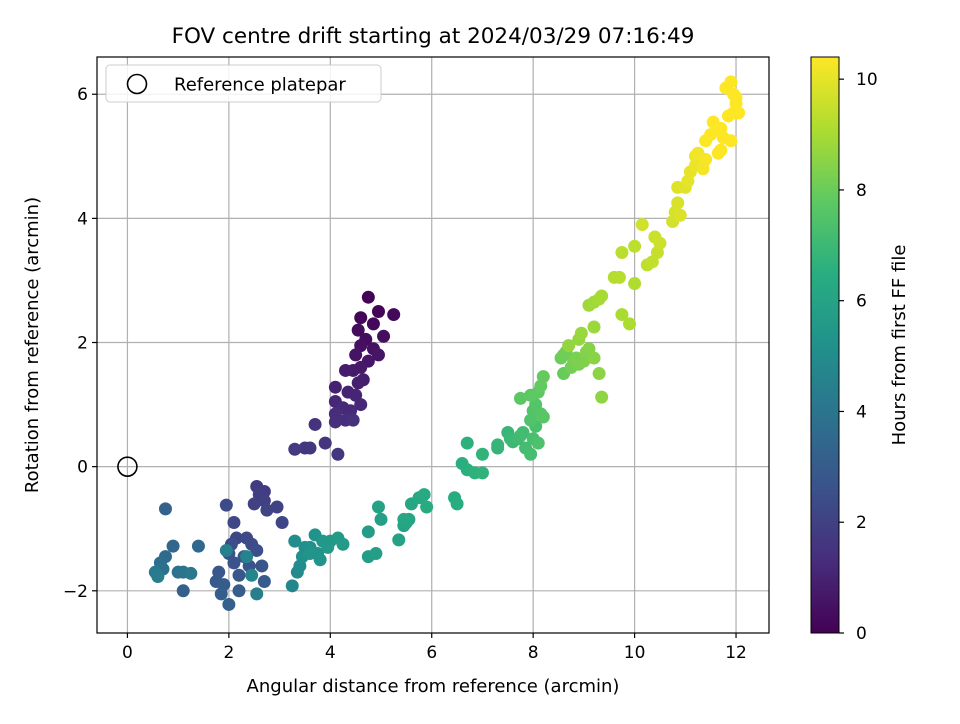 The width and height of the screenshot is (960, 724). Describe the element at coordinates (858, 357) in the screenshot. I see `colorbar-ticks: 0 2 4 6 8 10` at that location.